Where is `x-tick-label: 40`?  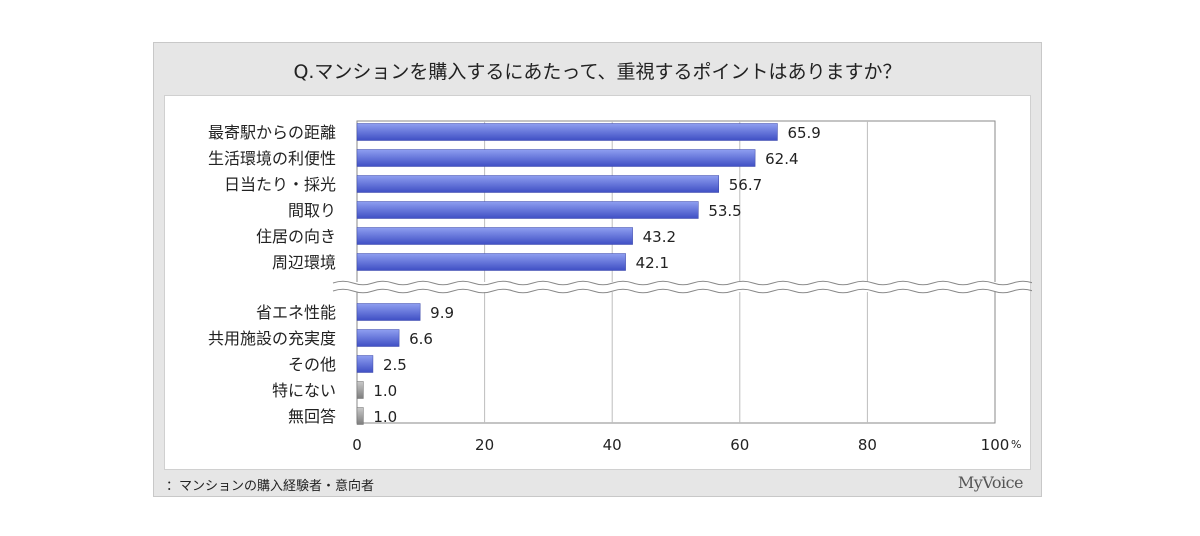 x-tick-label: 40 is located at coordinates (612, 445).